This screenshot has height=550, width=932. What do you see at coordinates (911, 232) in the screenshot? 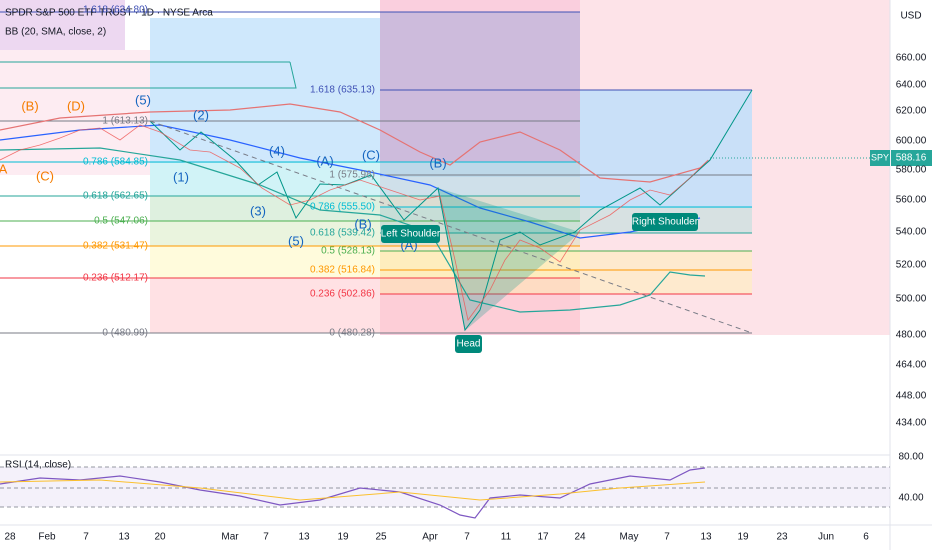
I see `price-label: 540.00` at bounding box center [911, 232].